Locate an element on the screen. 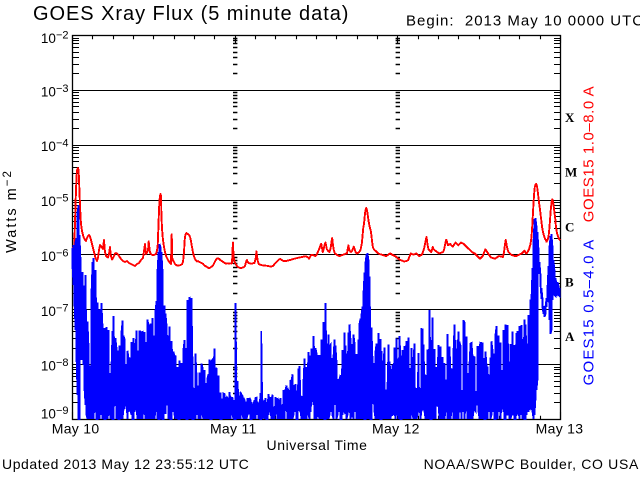  svg-text: May 10 is located at coordinates (76, 429).